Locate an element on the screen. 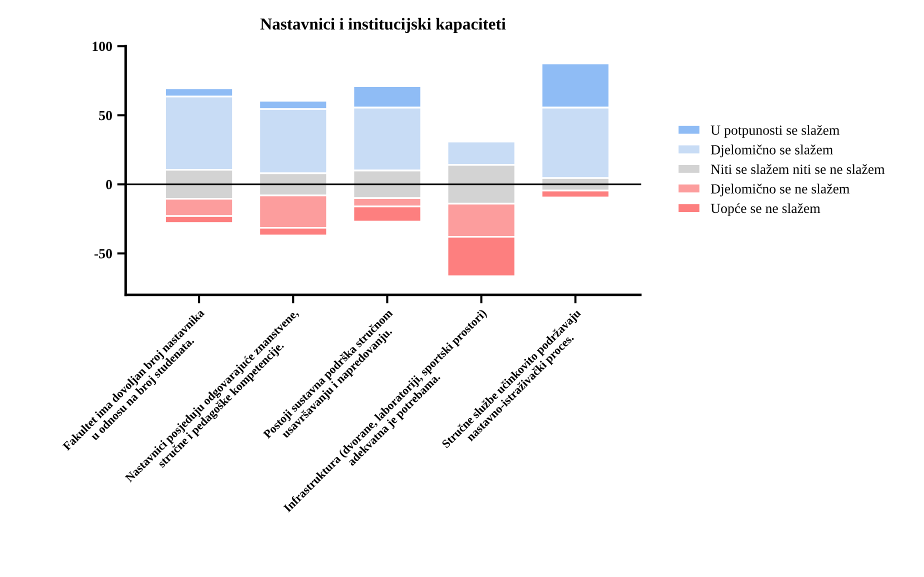  y-tick-label: 0 is located at coordinates (109, 185).